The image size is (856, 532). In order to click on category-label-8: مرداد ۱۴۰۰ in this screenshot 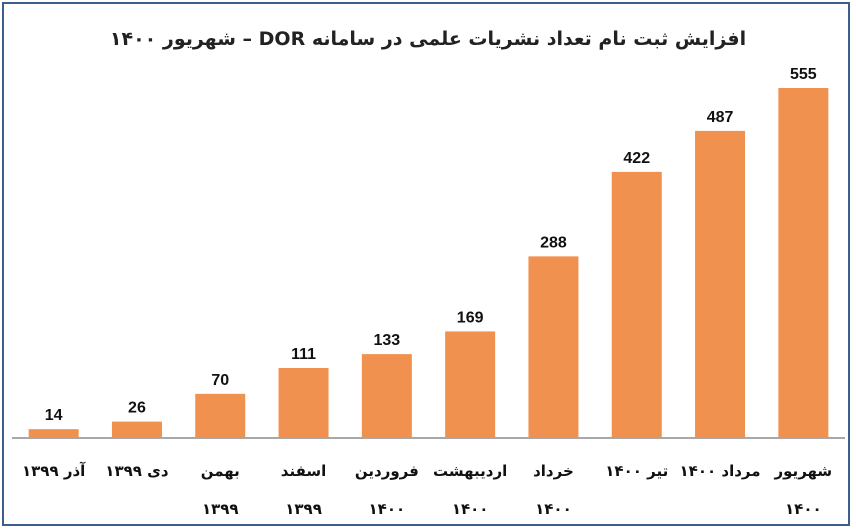, I will do `click(720, 471)`.